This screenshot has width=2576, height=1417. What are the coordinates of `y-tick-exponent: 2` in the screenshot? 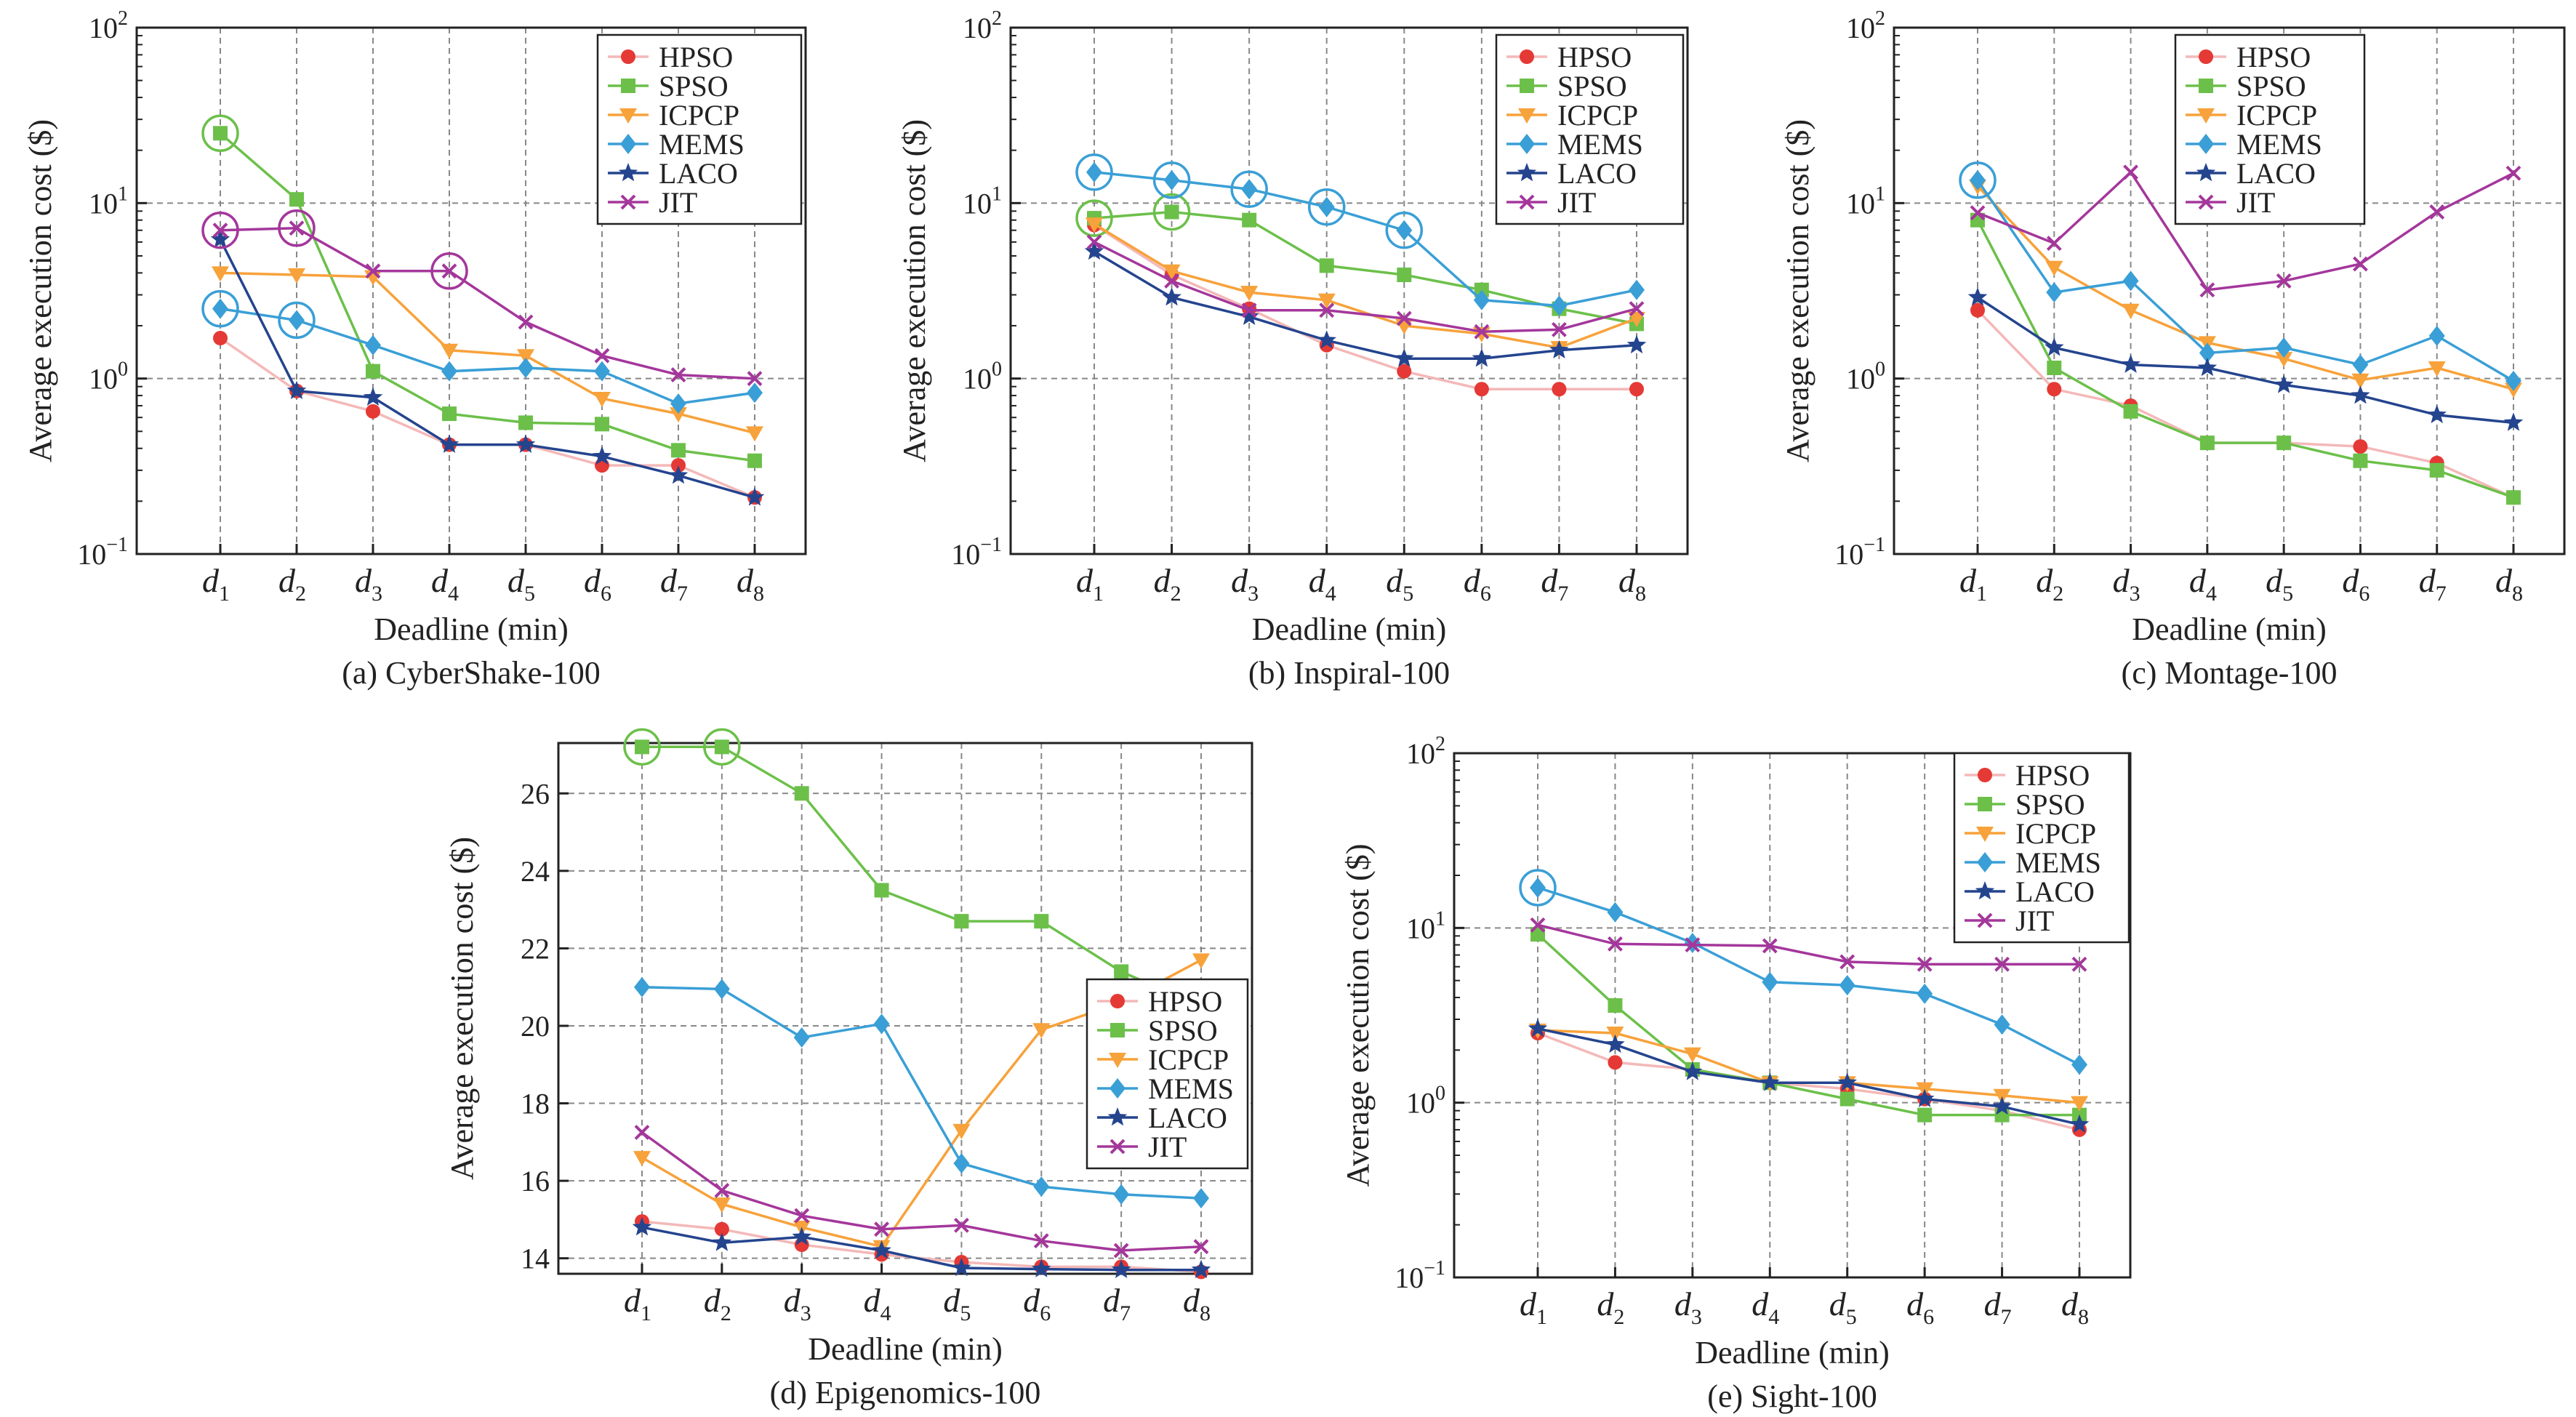 It's located at (123, 19).